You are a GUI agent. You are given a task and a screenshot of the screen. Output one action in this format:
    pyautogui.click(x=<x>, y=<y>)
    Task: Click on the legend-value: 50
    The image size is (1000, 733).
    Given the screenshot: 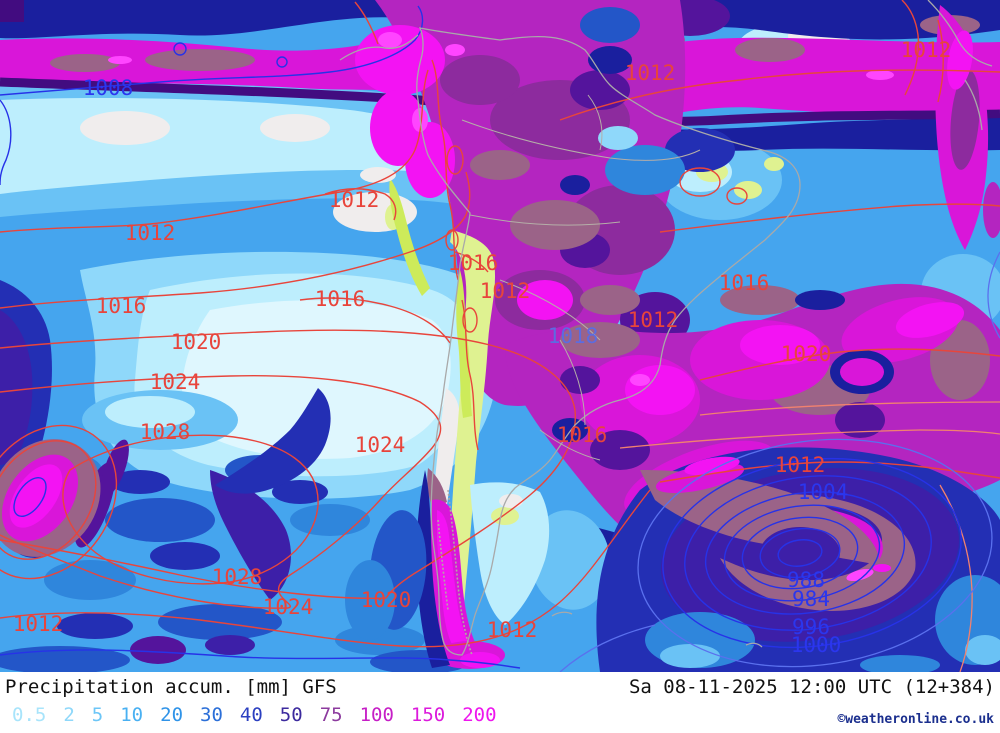 What is the action you would take?
    pyautogui.click(x=291, y=715)
    